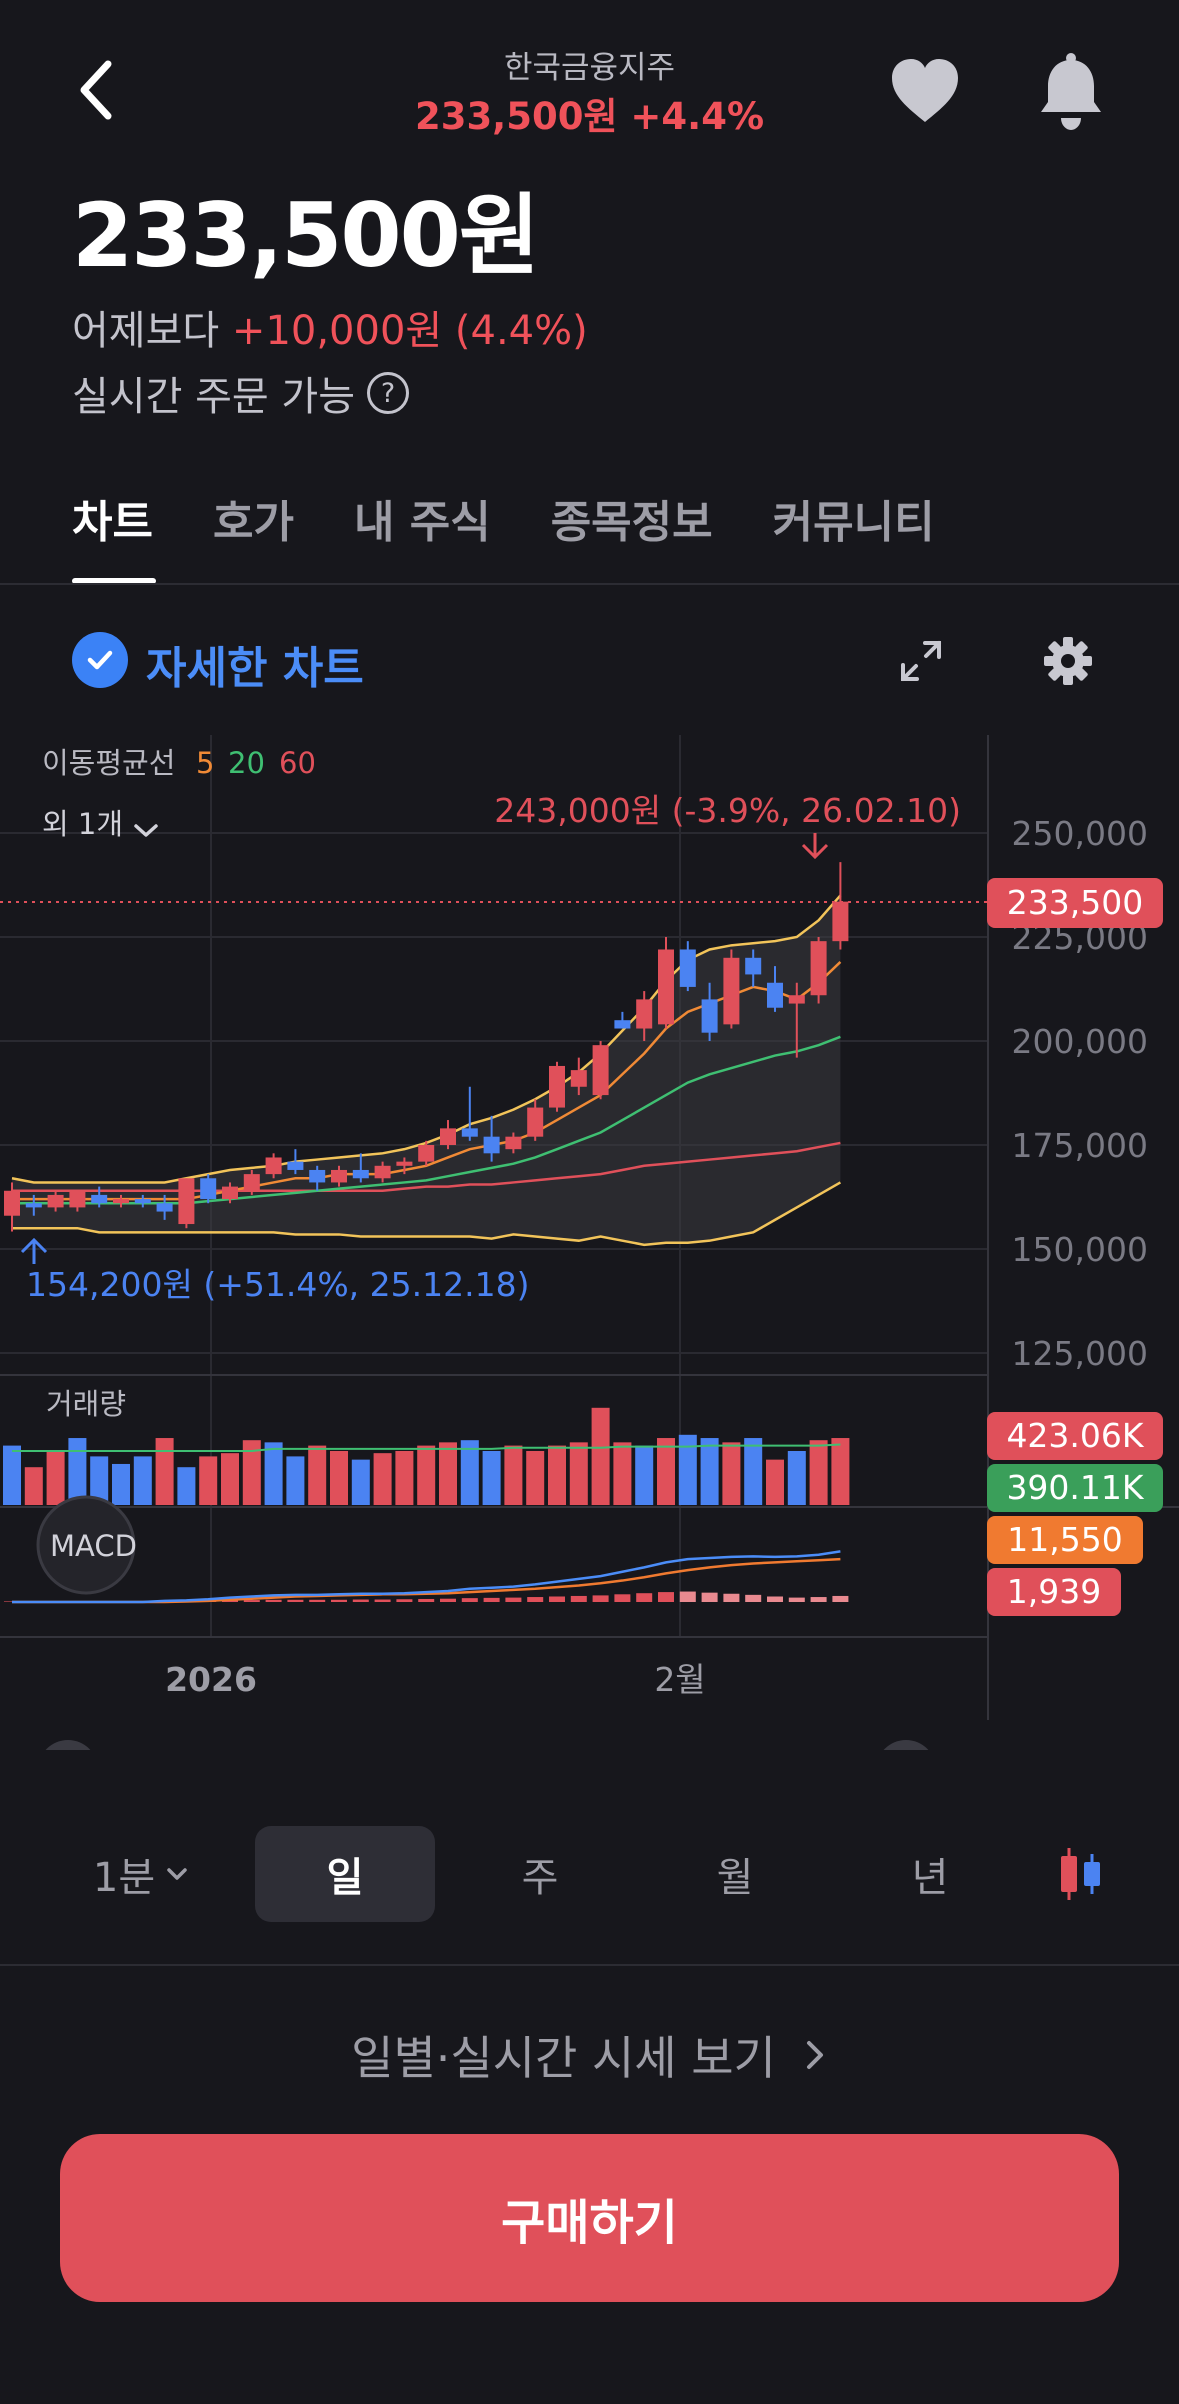 This screenshot has height=2404, width=1179. Describe the element at coordinates (297, 763) in the screenshot. I see `ma60-label: 60` at that location.